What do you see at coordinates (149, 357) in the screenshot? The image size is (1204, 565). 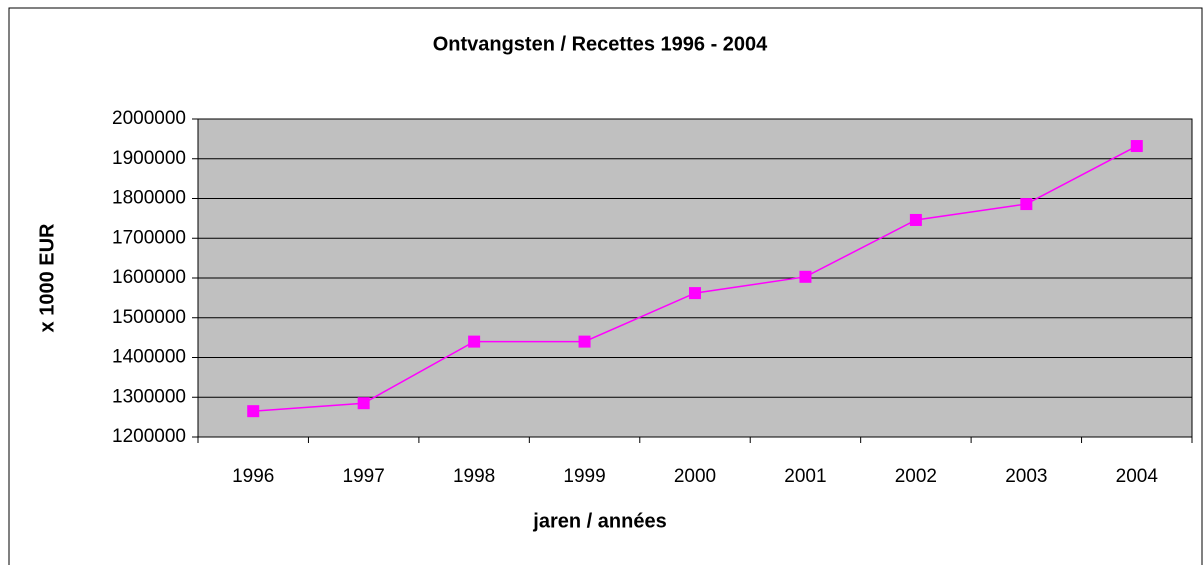 I see `y-tick-label: 1400000` at bounding box center [149, 357].